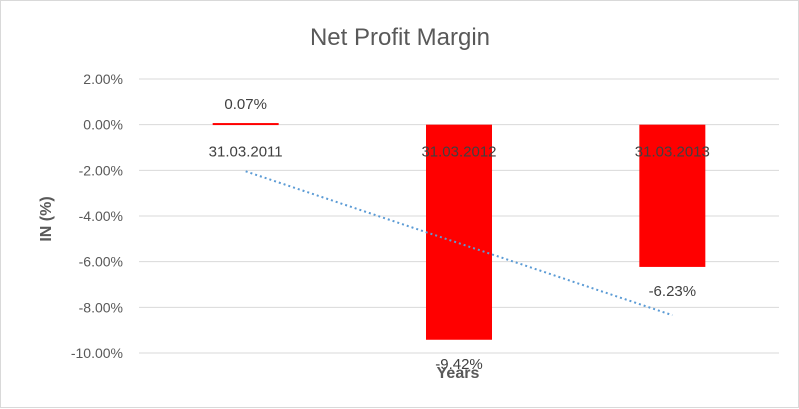 The height and width of the screenshot is (409, 799). Describe the element at coordinates (101, 216) in the screenshot. I see `y-tick-label: -4.00%` at that location.